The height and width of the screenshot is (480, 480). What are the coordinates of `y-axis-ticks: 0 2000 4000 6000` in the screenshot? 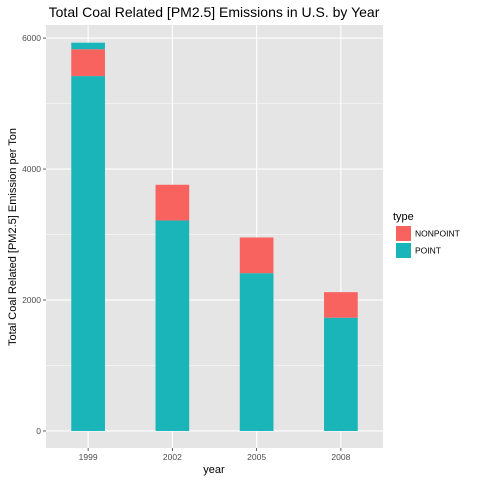 It's located at (34, 234).